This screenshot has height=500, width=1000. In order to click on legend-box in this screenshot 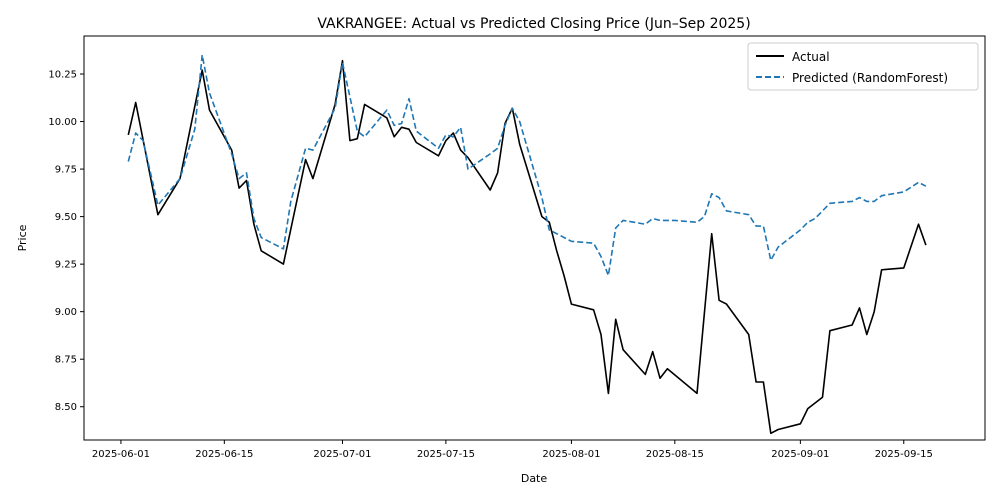, I will do `click(863, 66)`.